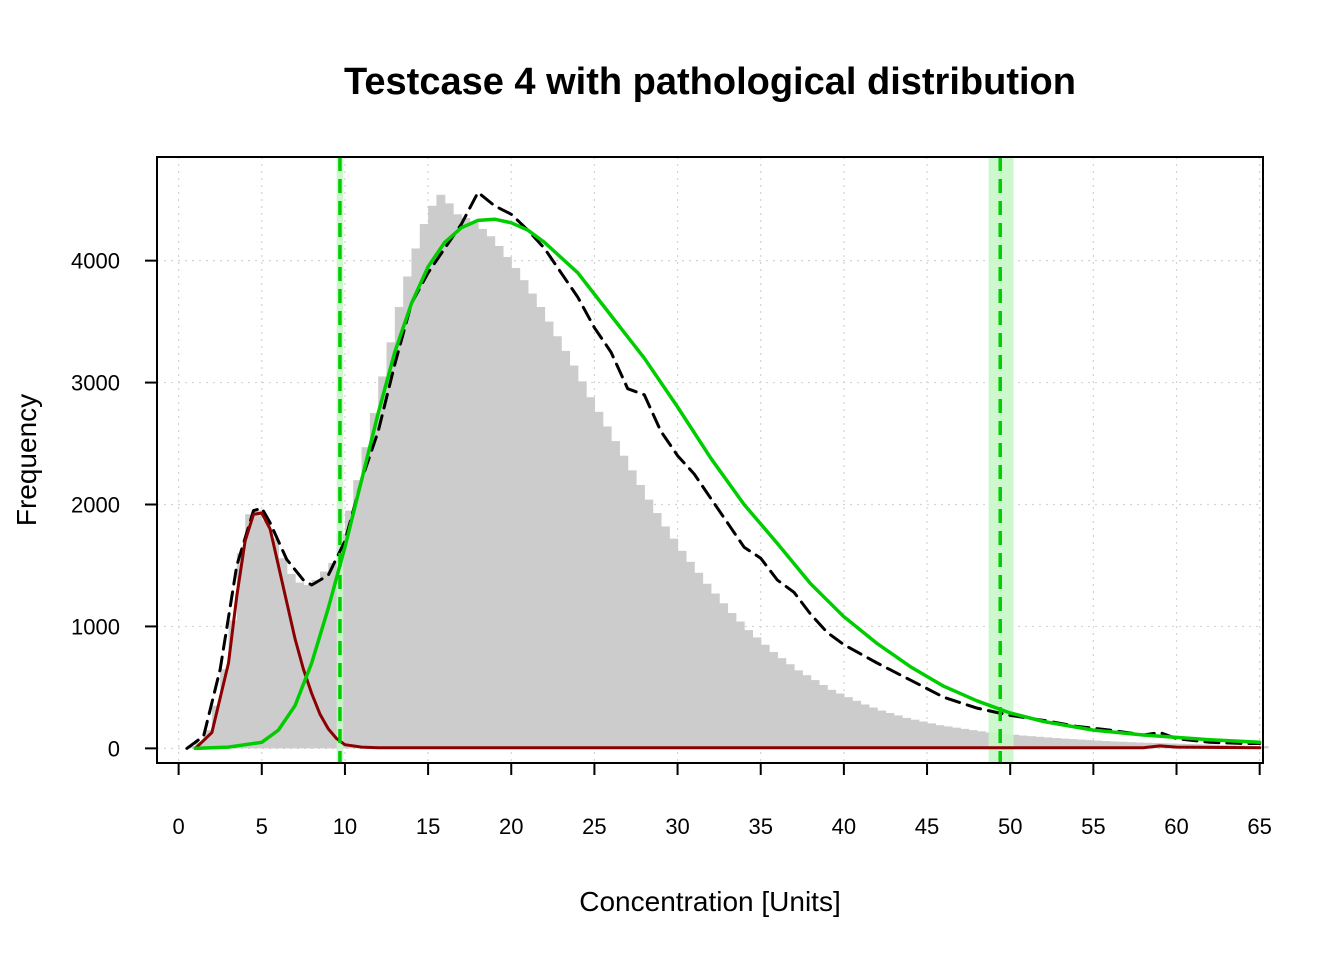 The width and height of the screenshot is (1344, 965). What do you see at coordinates (95, 626) in the screenshot?
I see `y-tick-label: 1000` at bounding box center [95, 626].